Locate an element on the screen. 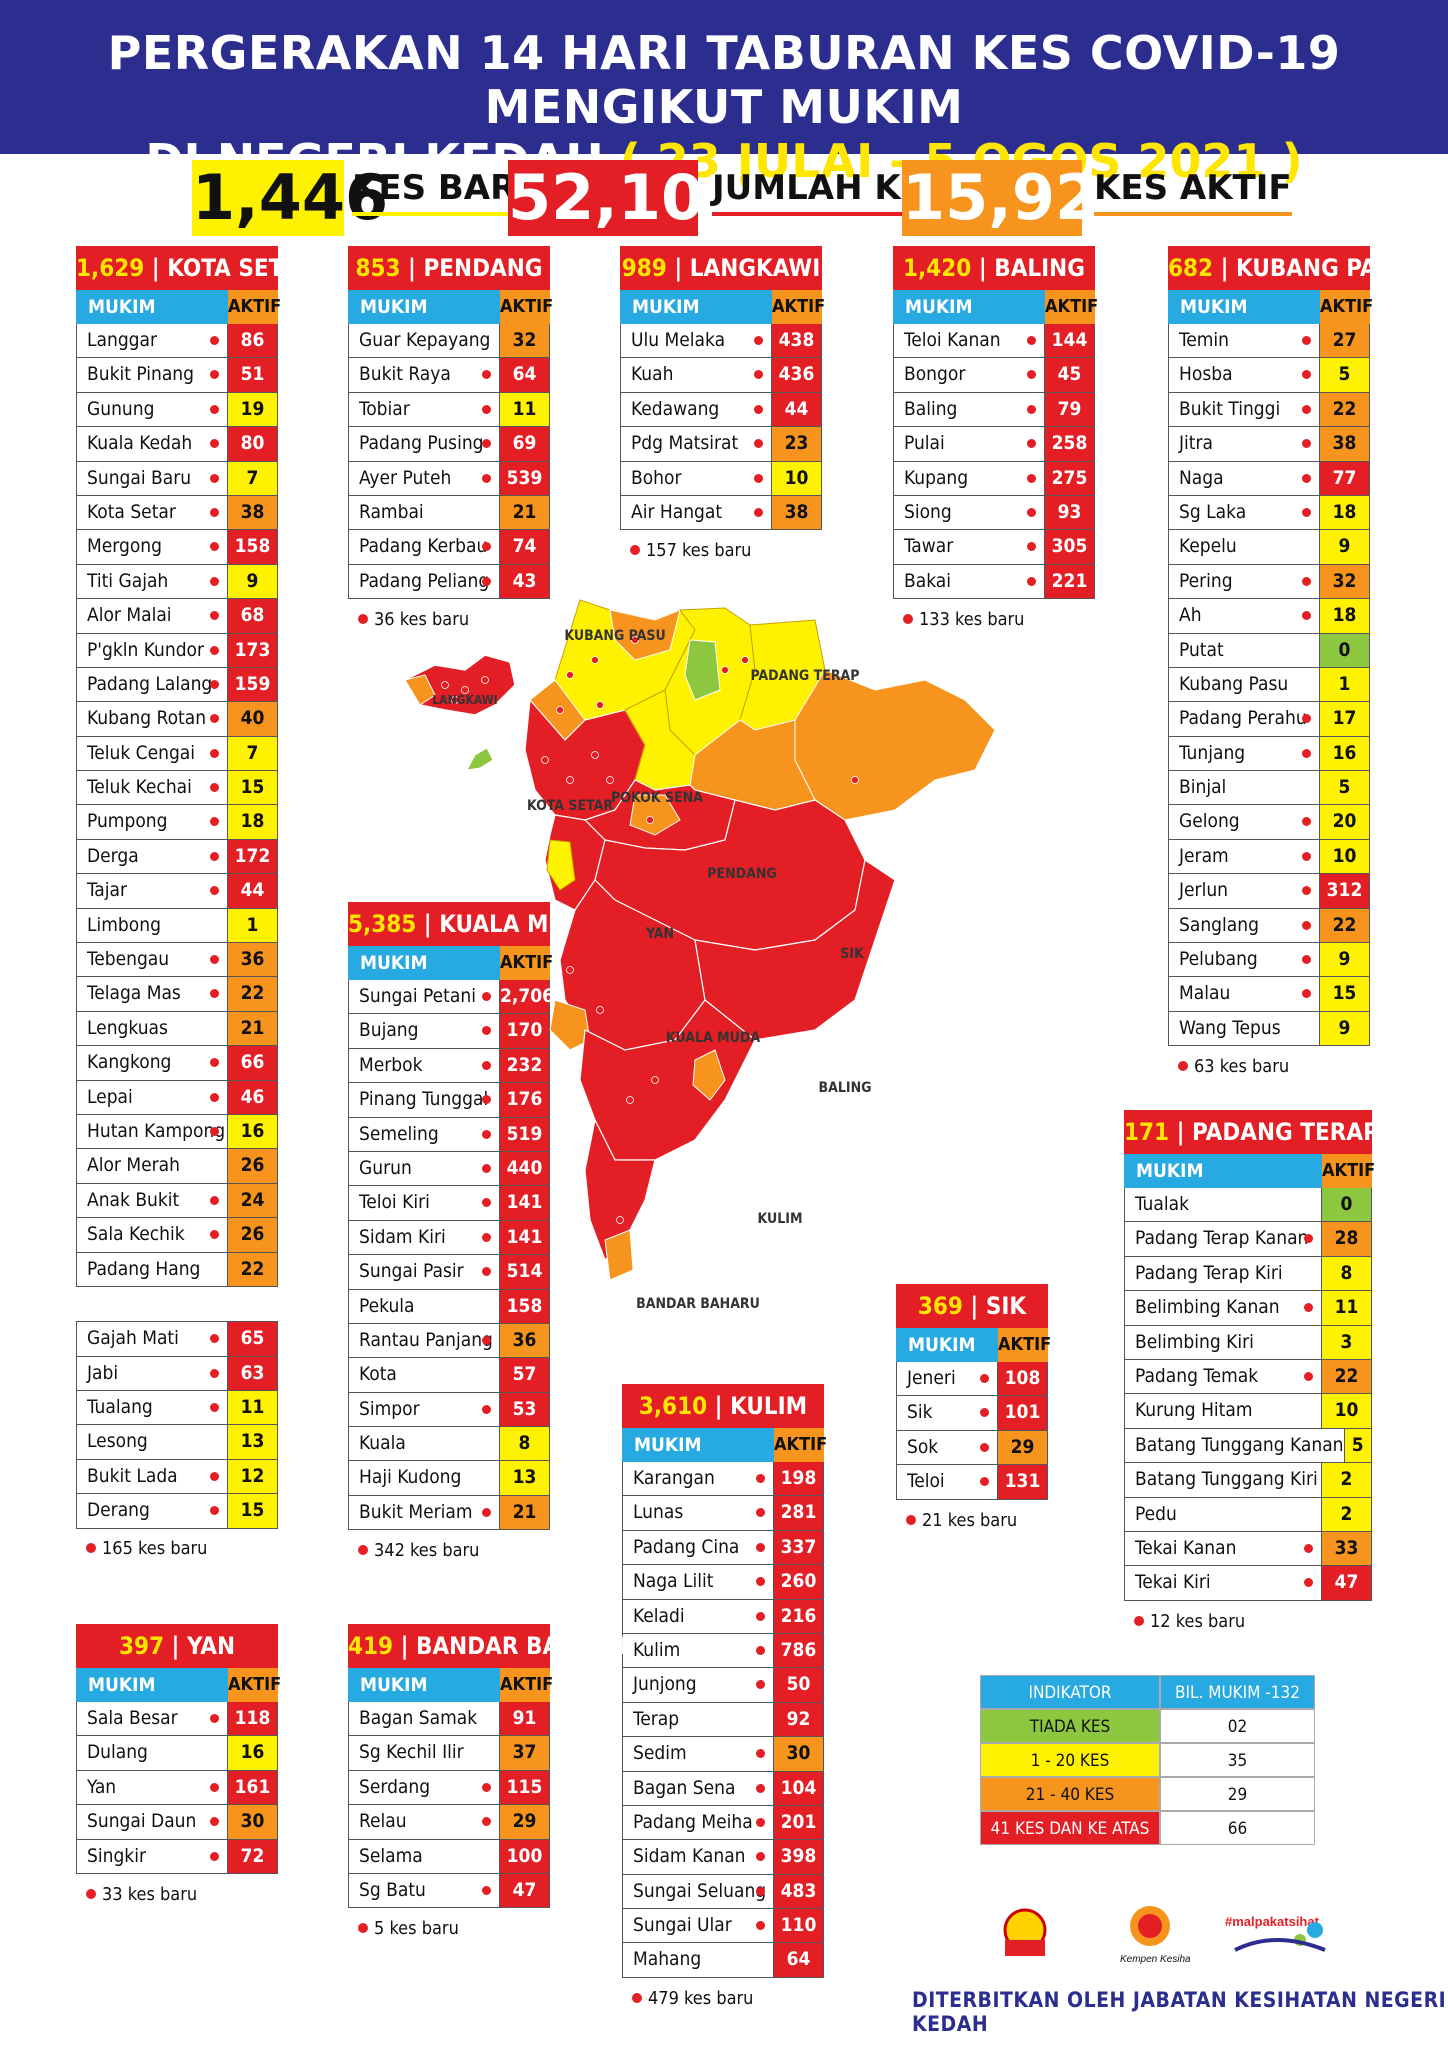  mukim-name: Malau is located at coordinates (1244, 993).